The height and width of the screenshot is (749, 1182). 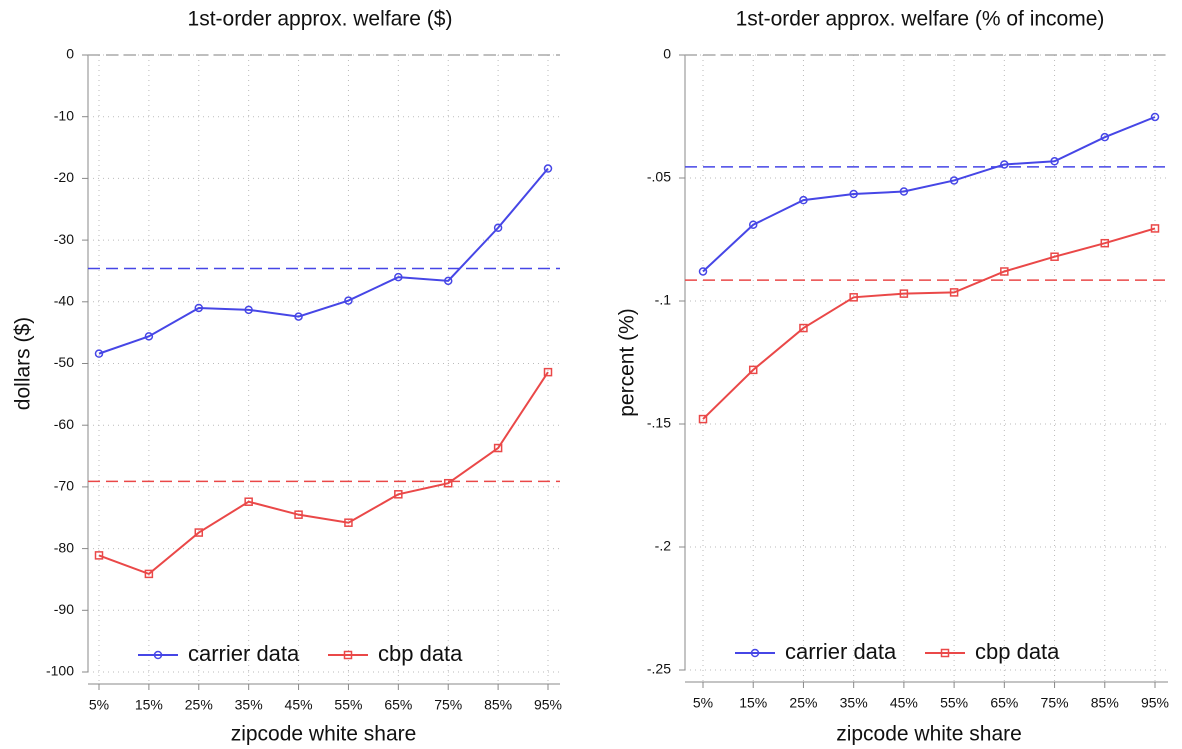 What do you see at coordinates (64, 239) in the screenshot?
I see `y-tick-label: -30` at bounding box center [64, 239].